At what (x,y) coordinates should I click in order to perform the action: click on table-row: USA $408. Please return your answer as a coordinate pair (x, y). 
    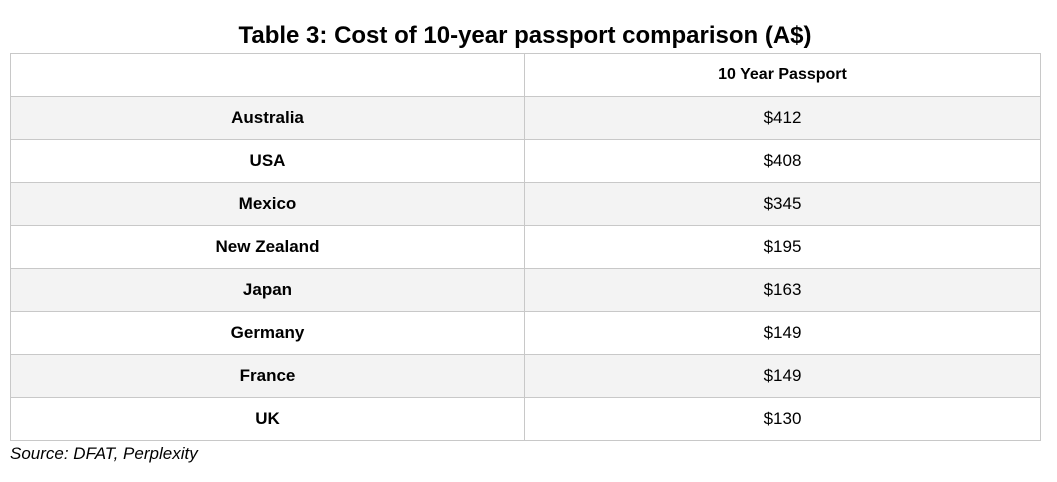
    Looking at the image, I should click on (525, 161).